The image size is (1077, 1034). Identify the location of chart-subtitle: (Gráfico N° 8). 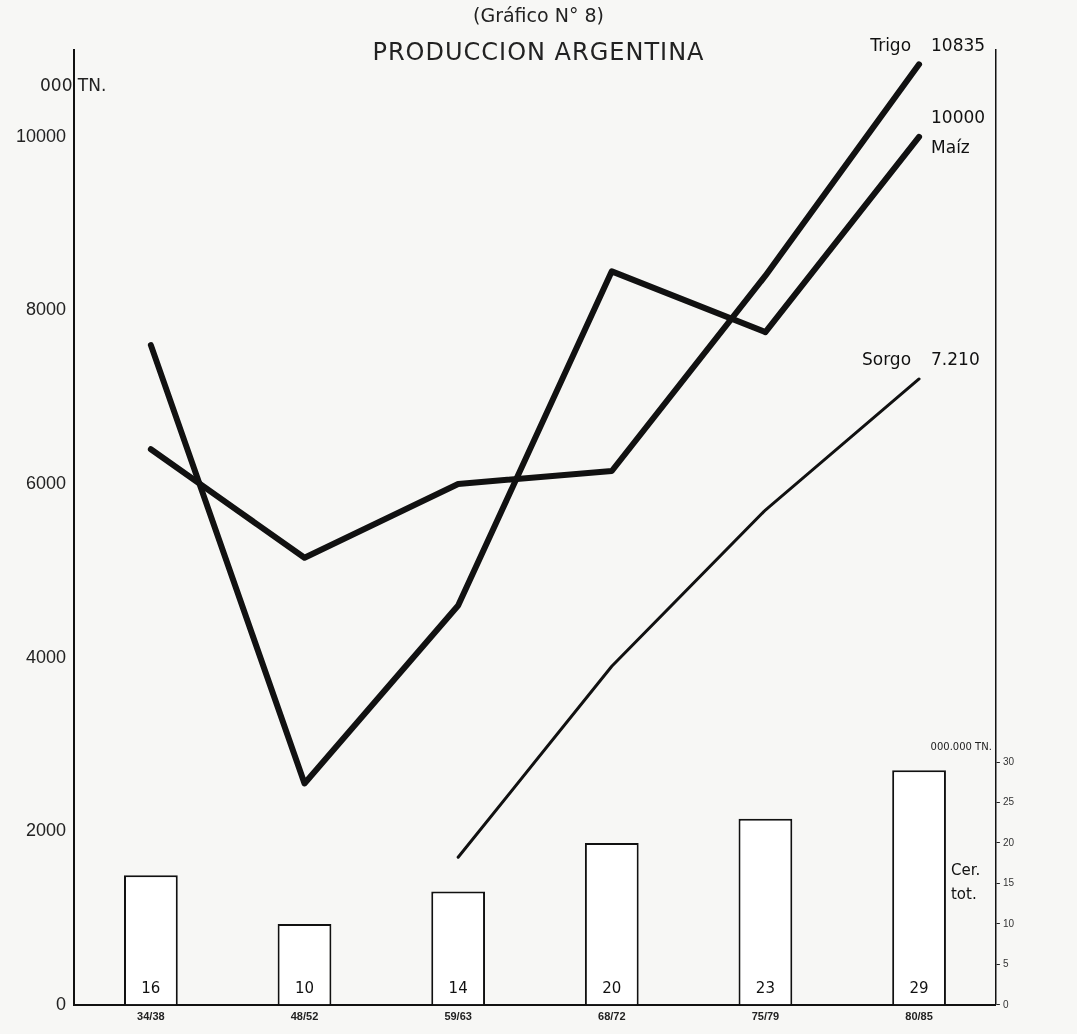
(538, 15).